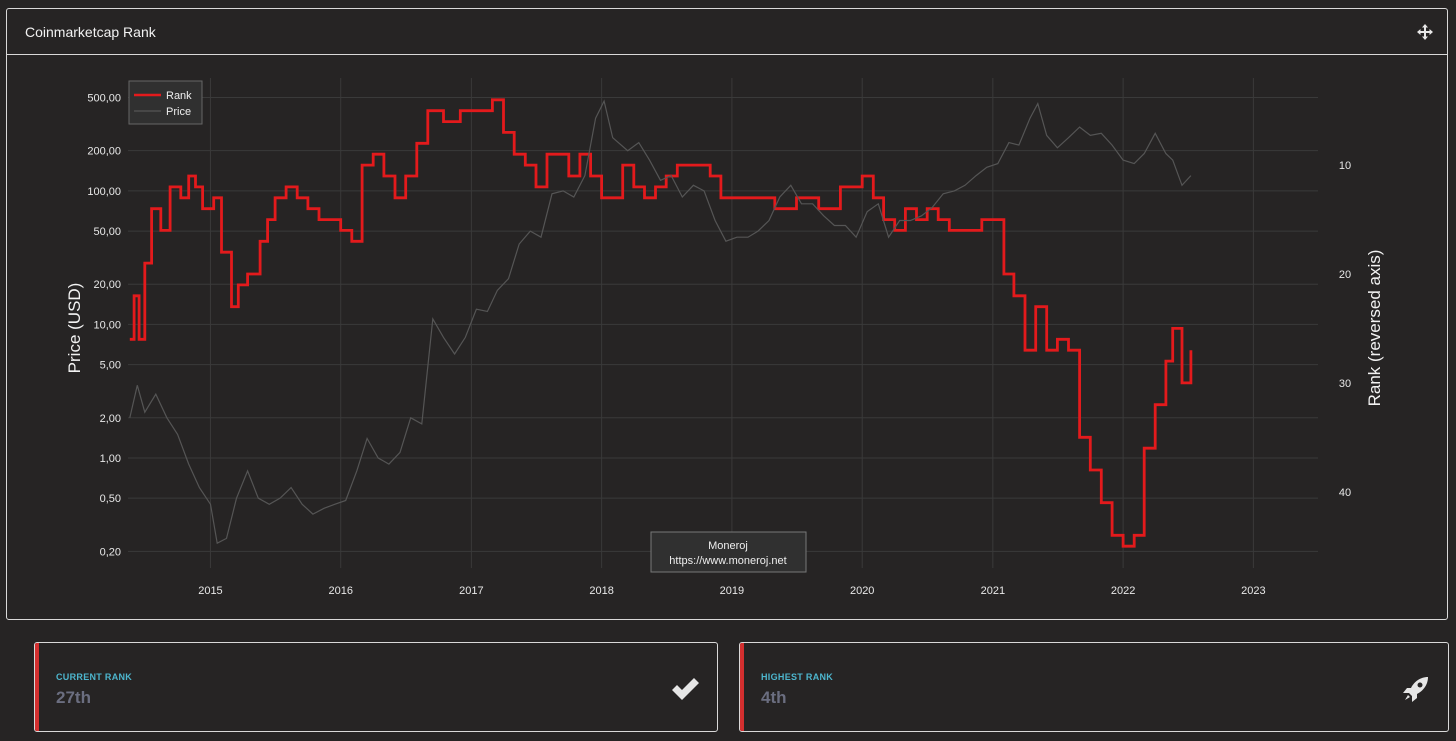 The width and height of the screenshot is (1456, 741). I want to click on y-right-tick-label: 10, so click(1345, 166).